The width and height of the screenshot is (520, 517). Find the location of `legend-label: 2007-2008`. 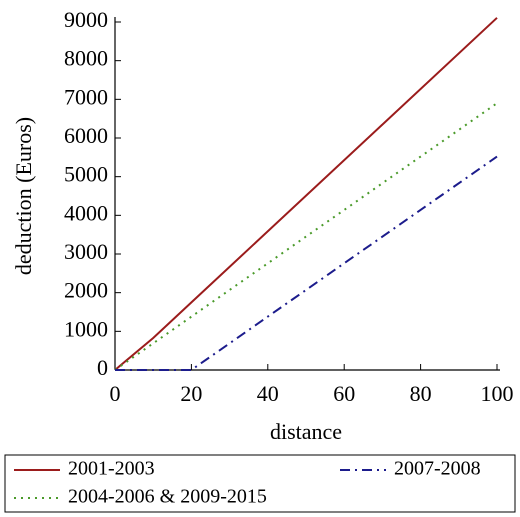

legend-label: 2007-2008 is located at coordinates (437, 469).